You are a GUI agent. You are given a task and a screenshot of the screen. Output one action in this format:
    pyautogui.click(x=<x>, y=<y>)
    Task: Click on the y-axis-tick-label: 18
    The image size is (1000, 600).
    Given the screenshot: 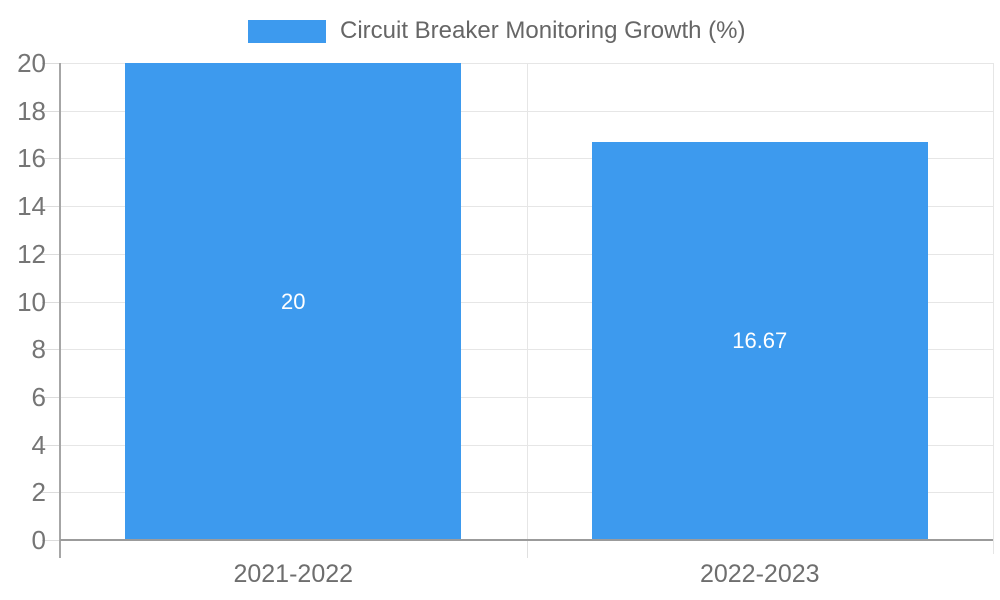 What is the action you would take?
    pyautogui.click(x=31, y=110)
    